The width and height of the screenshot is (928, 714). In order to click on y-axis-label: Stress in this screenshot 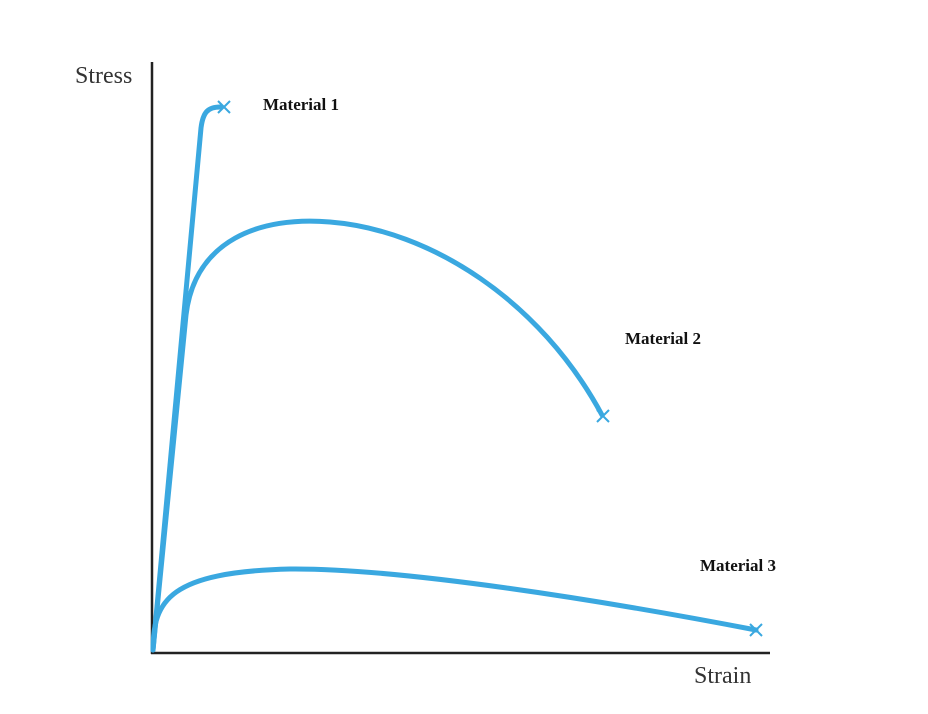, I will do `click(103, 76)`.